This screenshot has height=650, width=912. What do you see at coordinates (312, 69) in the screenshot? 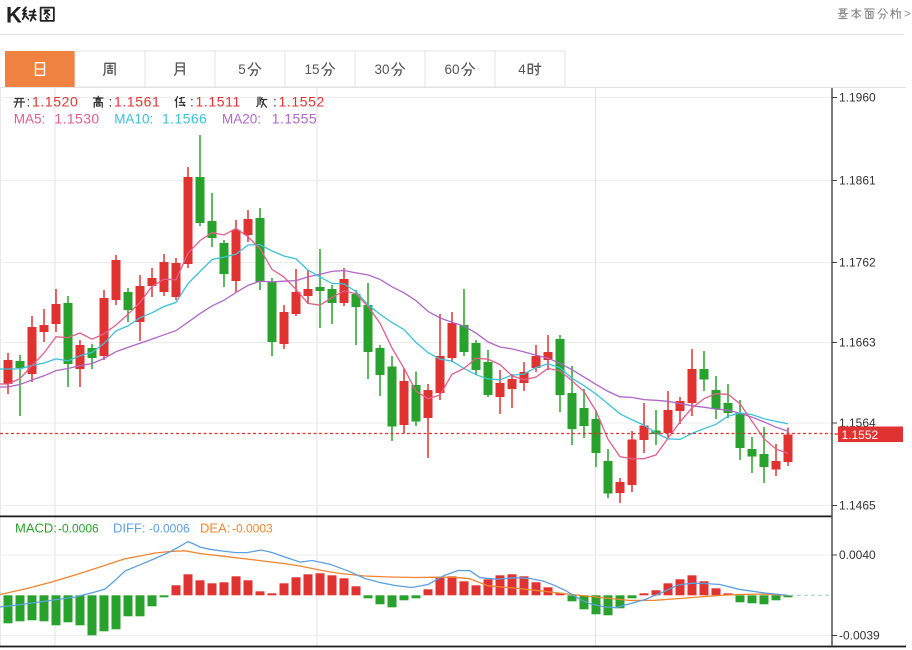
I see `svg-text: 15` at bounding box center [312, 69].